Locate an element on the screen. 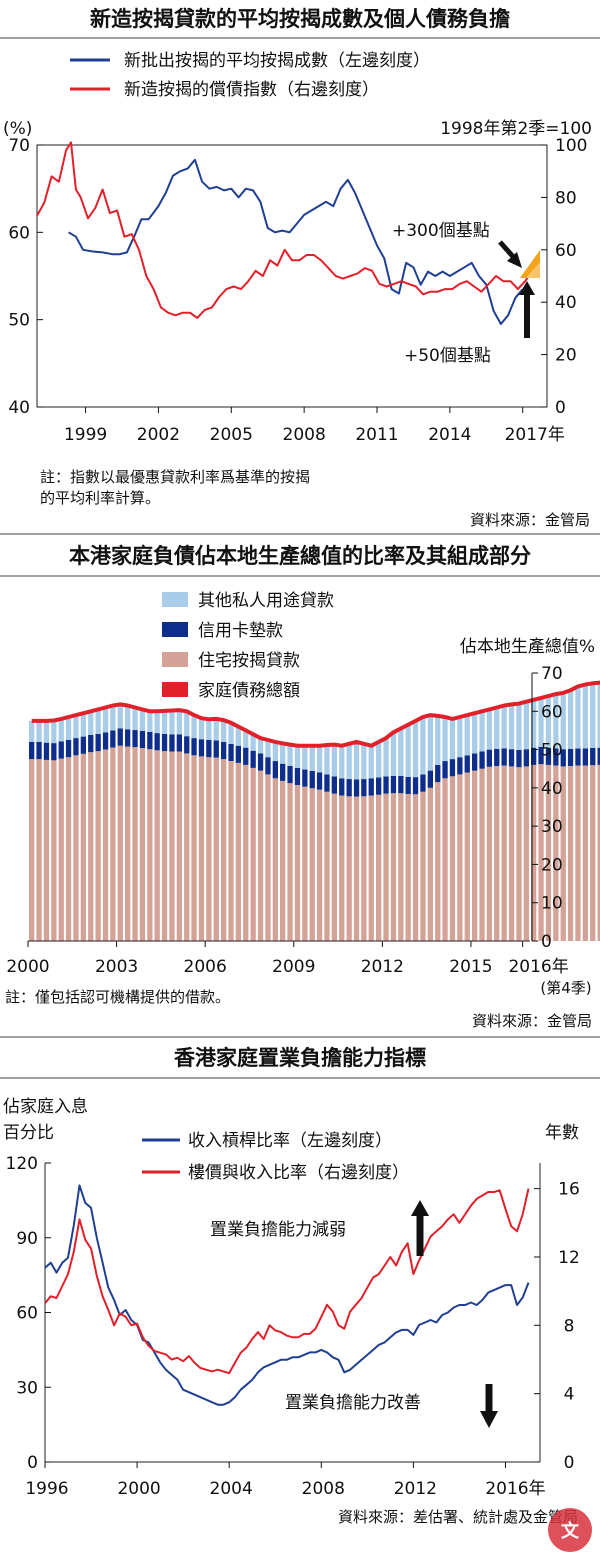 The height and width of the screenshot is (1558, 600). chart-3-arrow-up-head is located at coordinates (420, 1208).